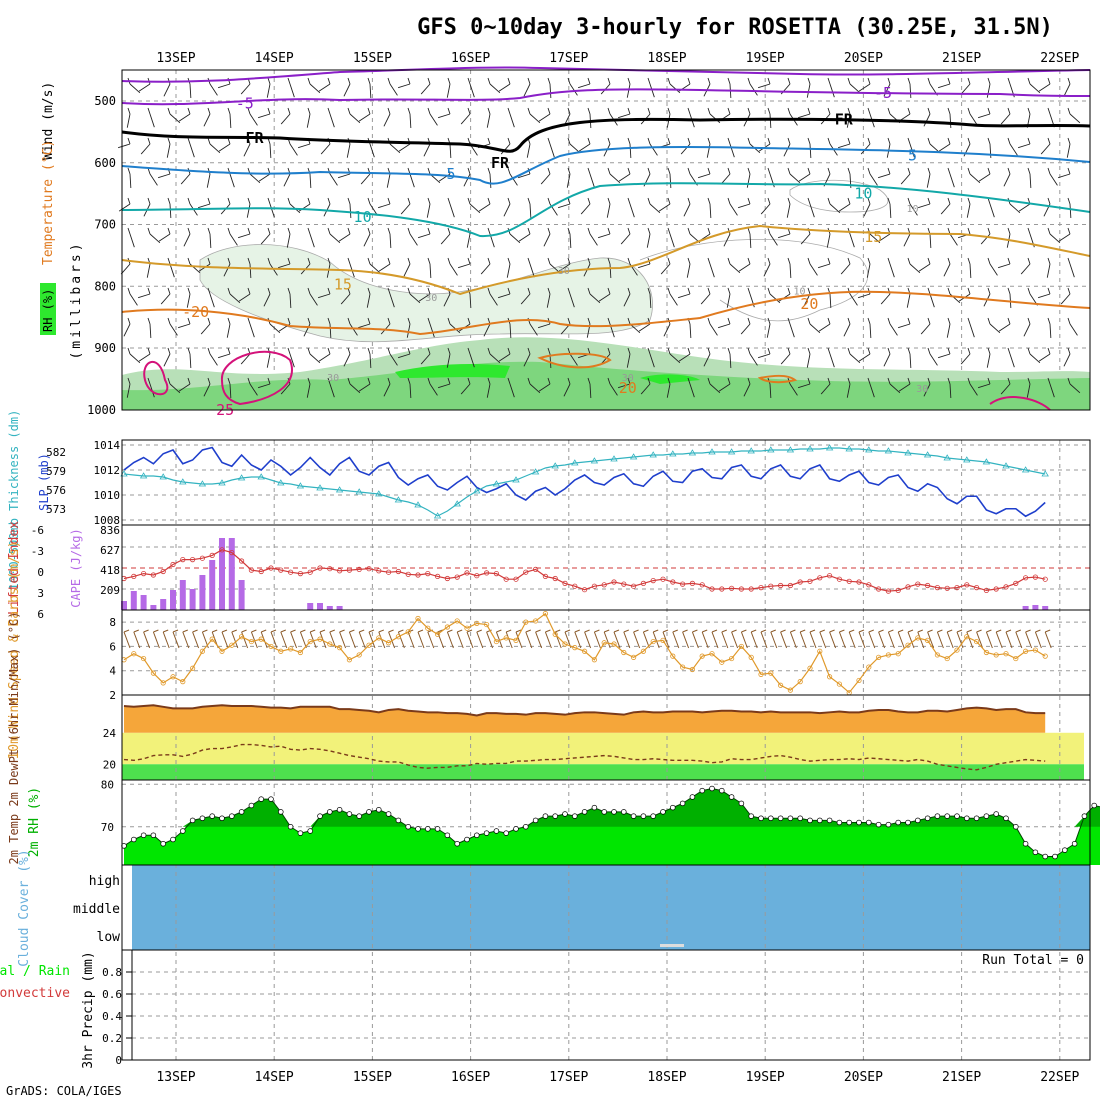 This screenshot has height=1100, width=1100. What do you see at coordinates (175, 1077) in the screenshot?
I see `date-label-bottom: 13SEP` at bounding box center [175, 1077].